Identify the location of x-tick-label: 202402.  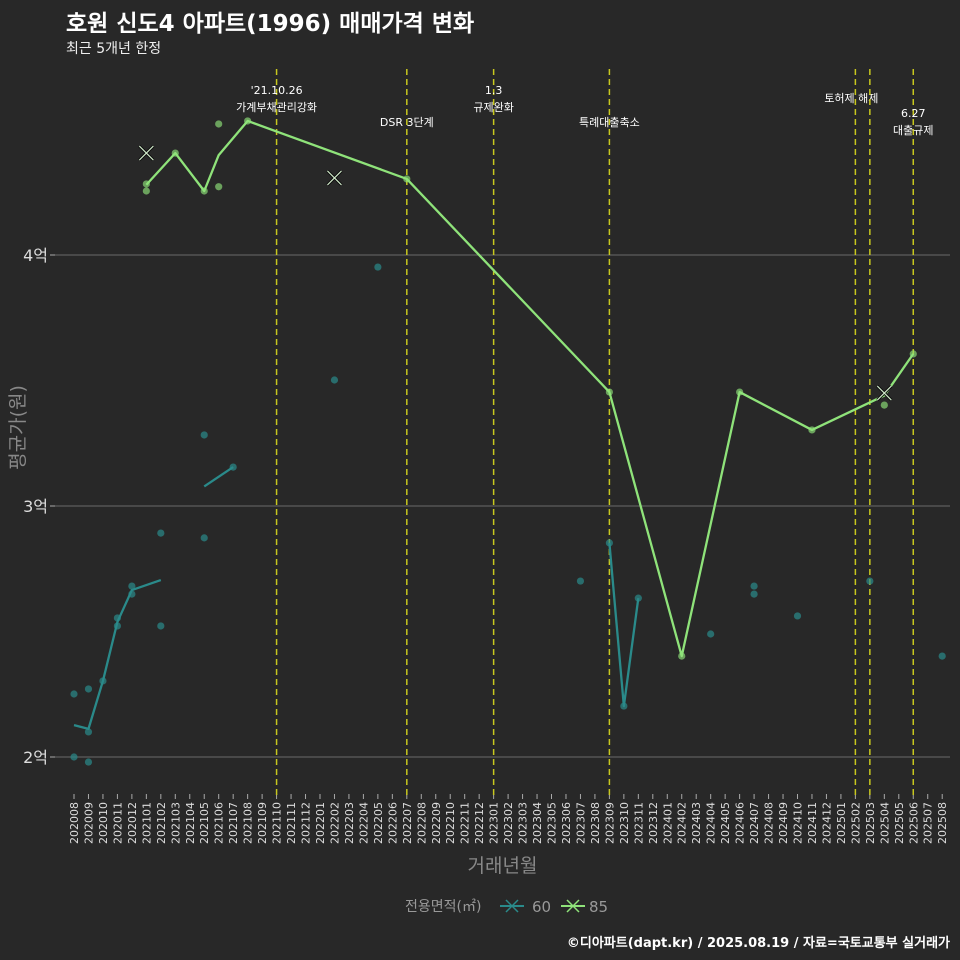
(682, 823).